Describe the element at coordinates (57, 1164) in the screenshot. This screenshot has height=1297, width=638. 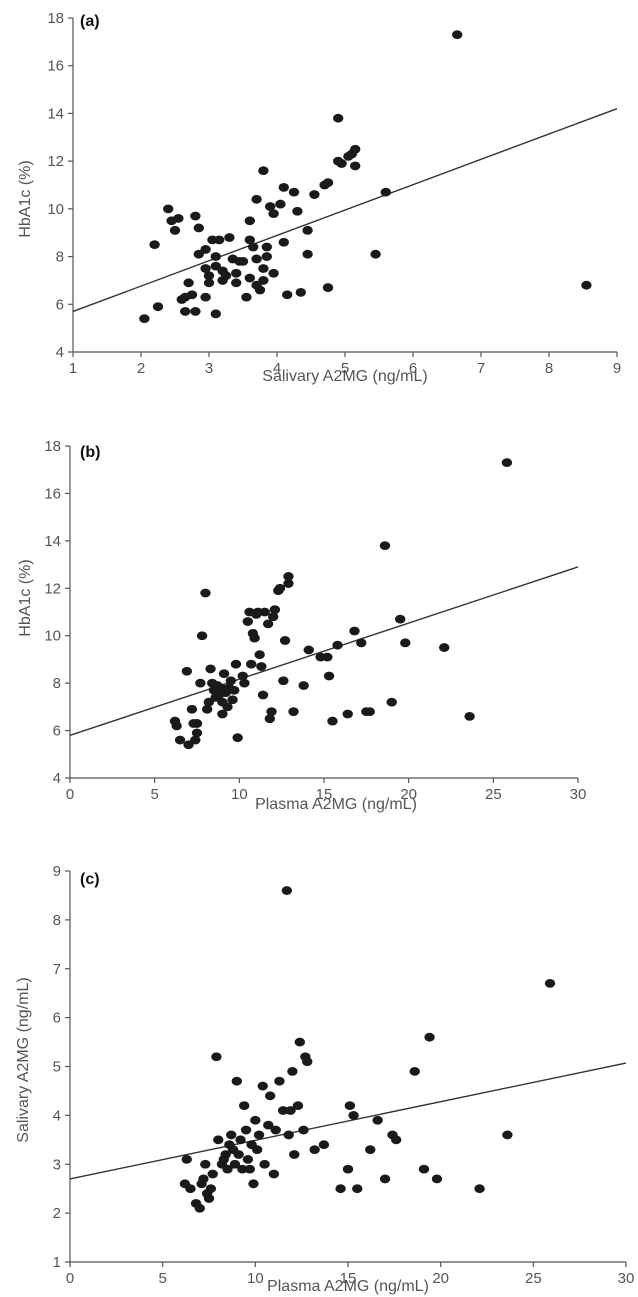
I see `y-tick-label: 3` at that location.